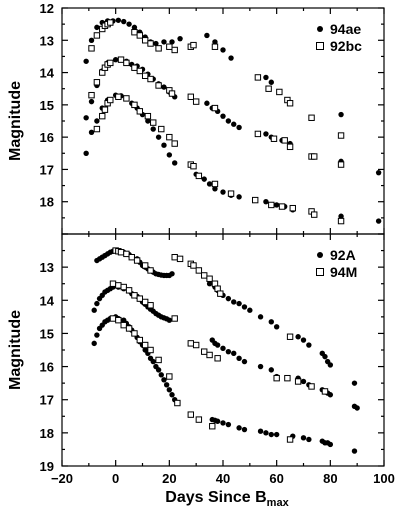  I want to click on y-tick-label: 17, so click(47, 400).